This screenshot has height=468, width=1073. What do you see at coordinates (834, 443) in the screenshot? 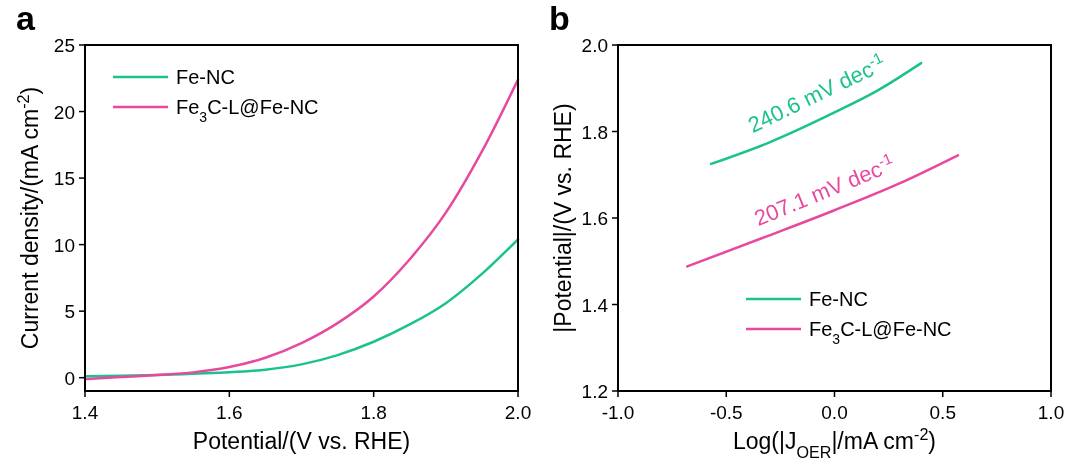
I see `x-axis-title: Log(|J$_{OER}$|/mA cm$^{-2}$)` at bounding box center [834, 443].